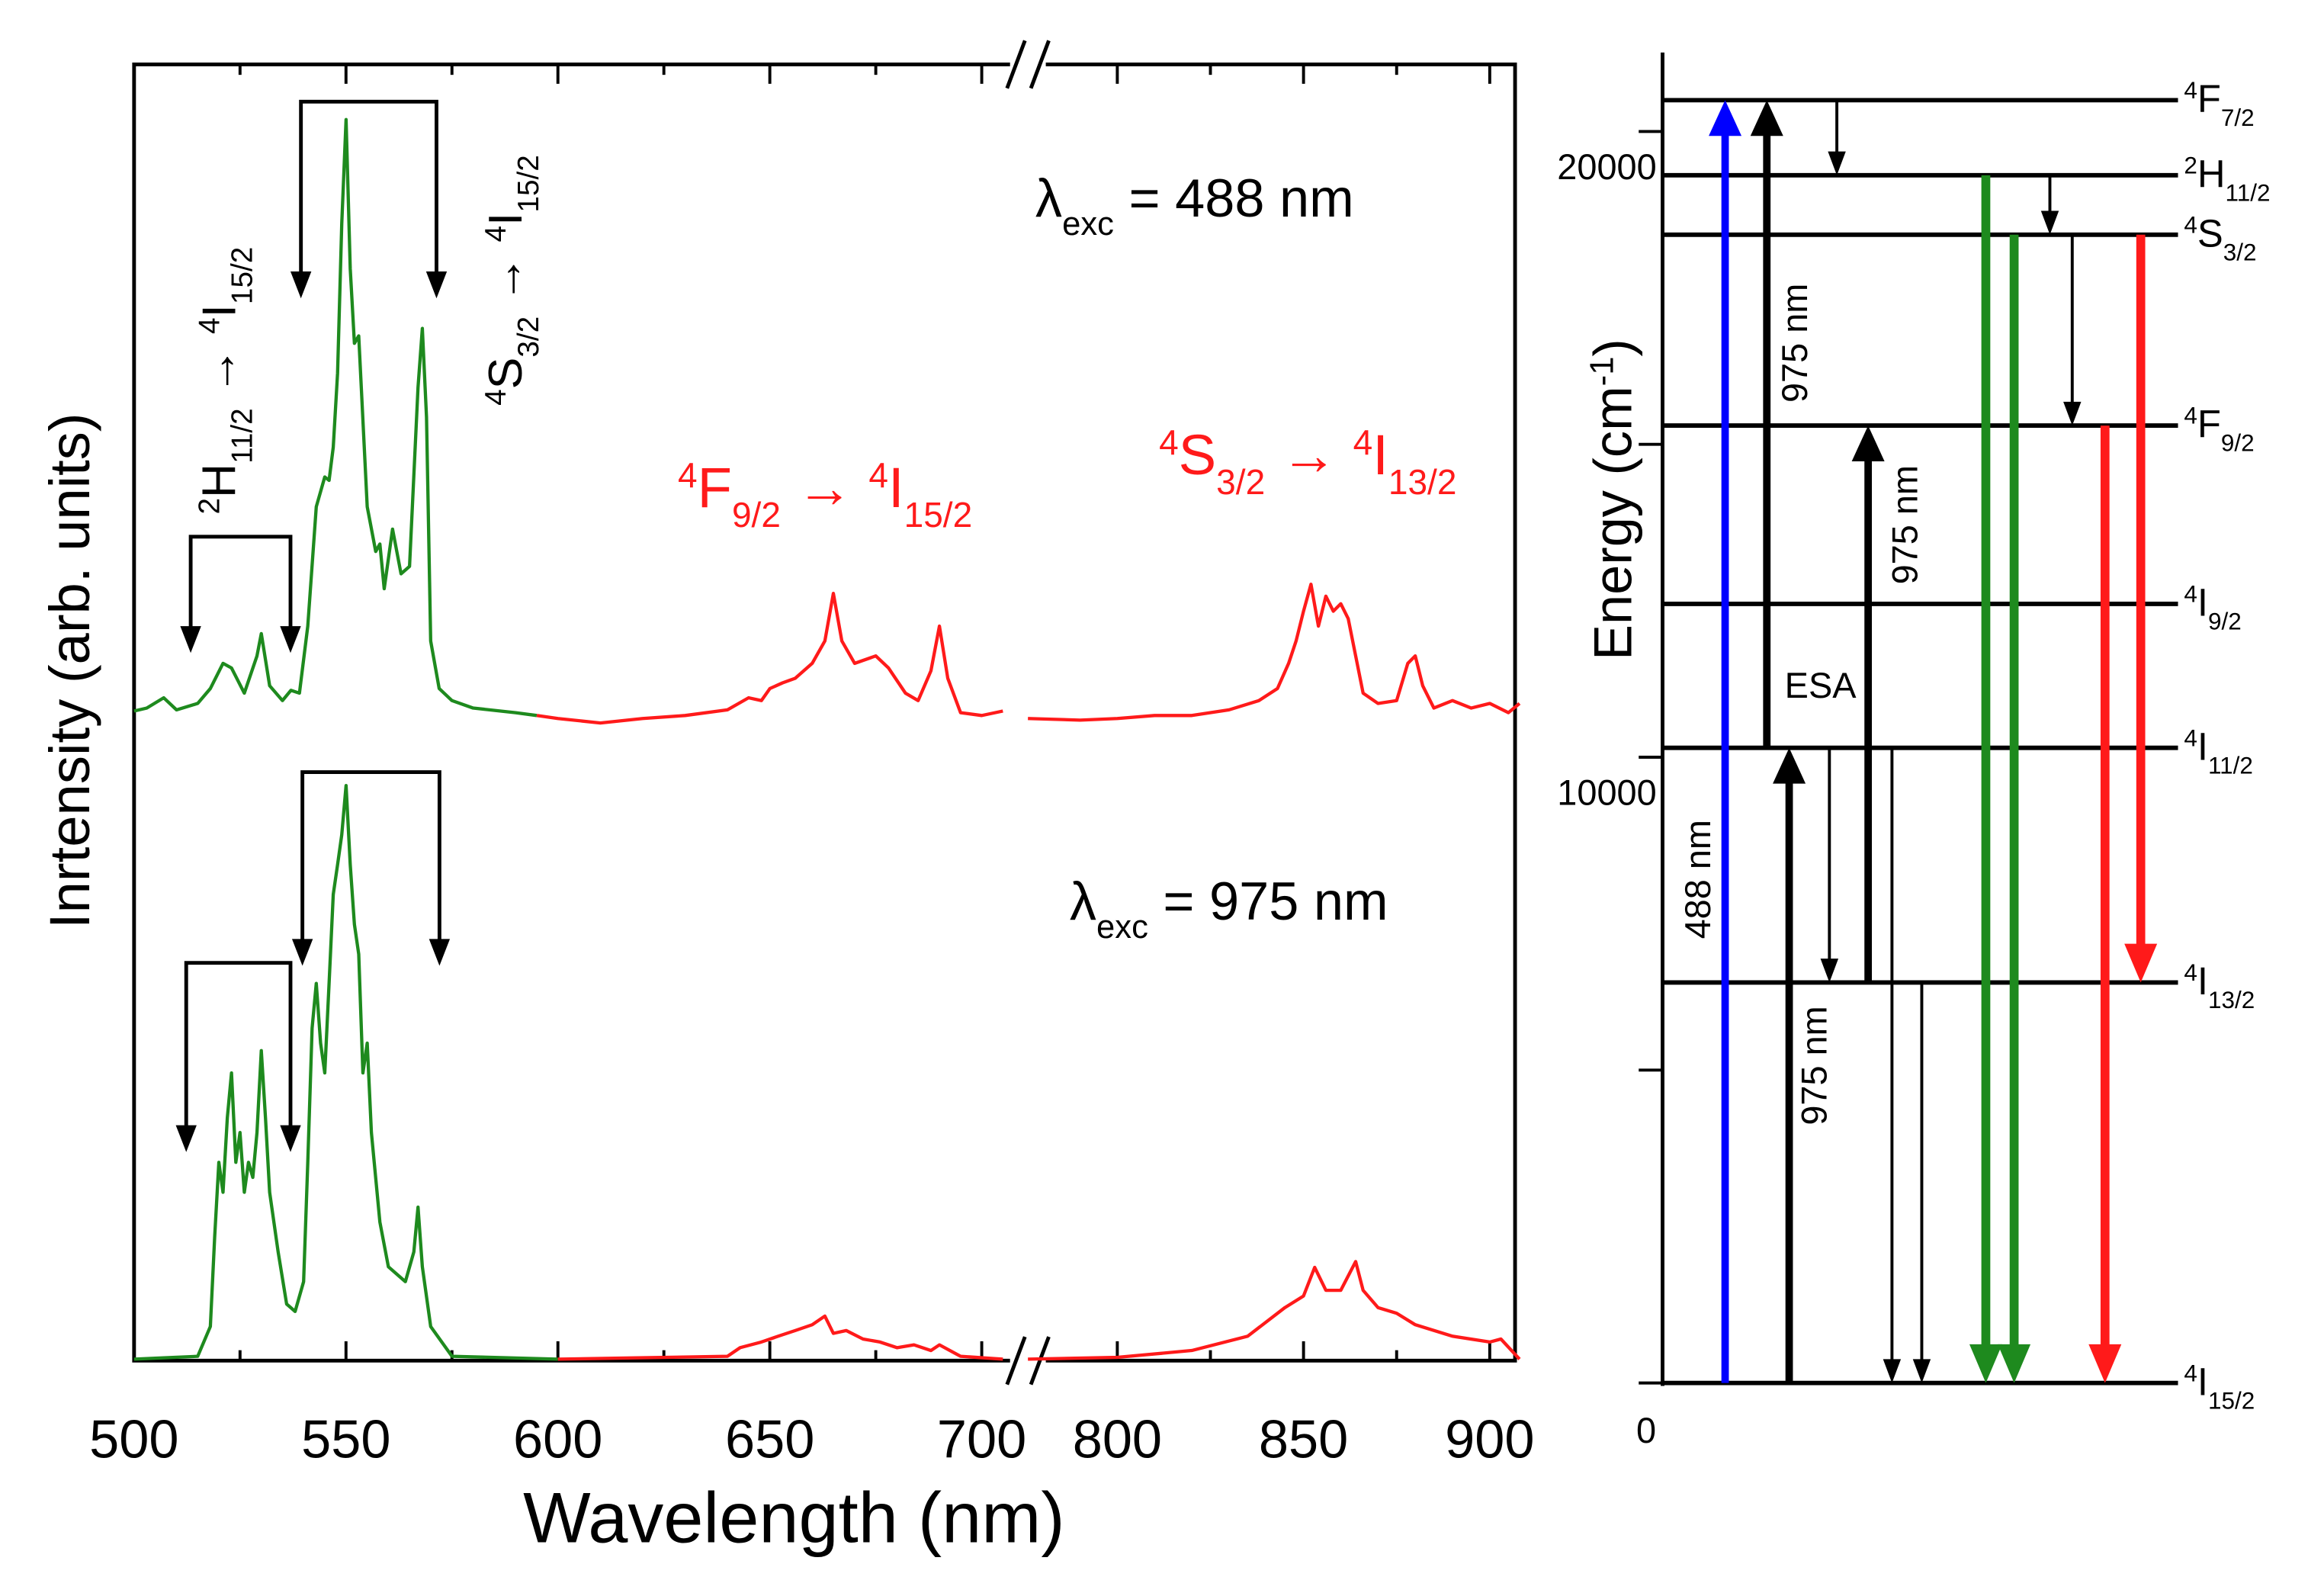 The image size is (2324, 1580). Describe the element at coordinates (1606, 793) in the screenshot. I see `energy-tick-label: 10000` at that location.